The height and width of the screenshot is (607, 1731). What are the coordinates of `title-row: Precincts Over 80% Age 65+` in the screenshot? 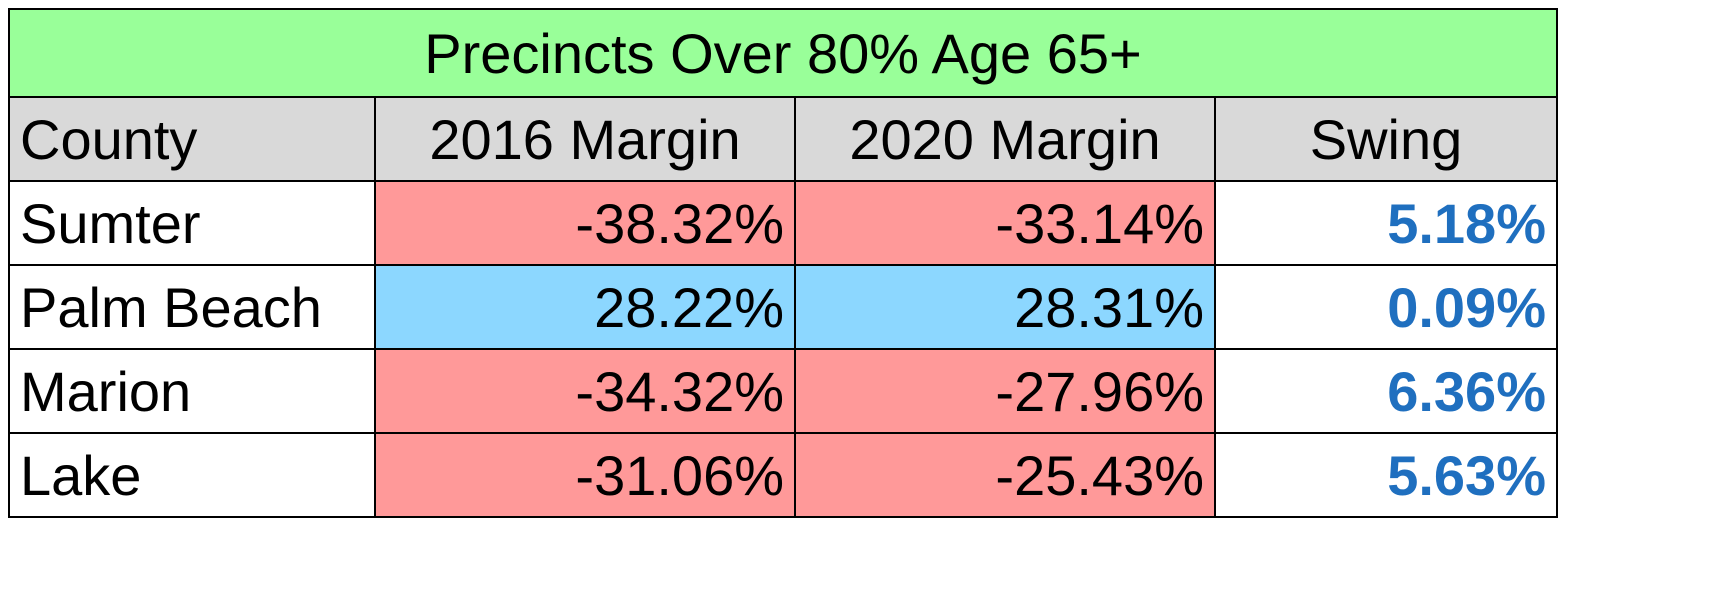 It's located at (783, 53).